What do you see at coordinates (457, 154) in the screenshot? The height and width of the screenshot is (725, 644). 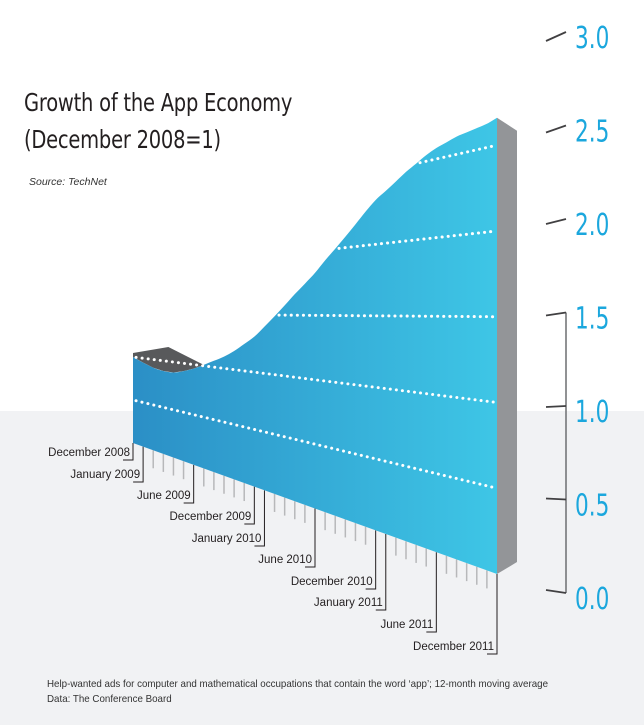 I see `gridline-2.5` at bounding box center [457, 154].